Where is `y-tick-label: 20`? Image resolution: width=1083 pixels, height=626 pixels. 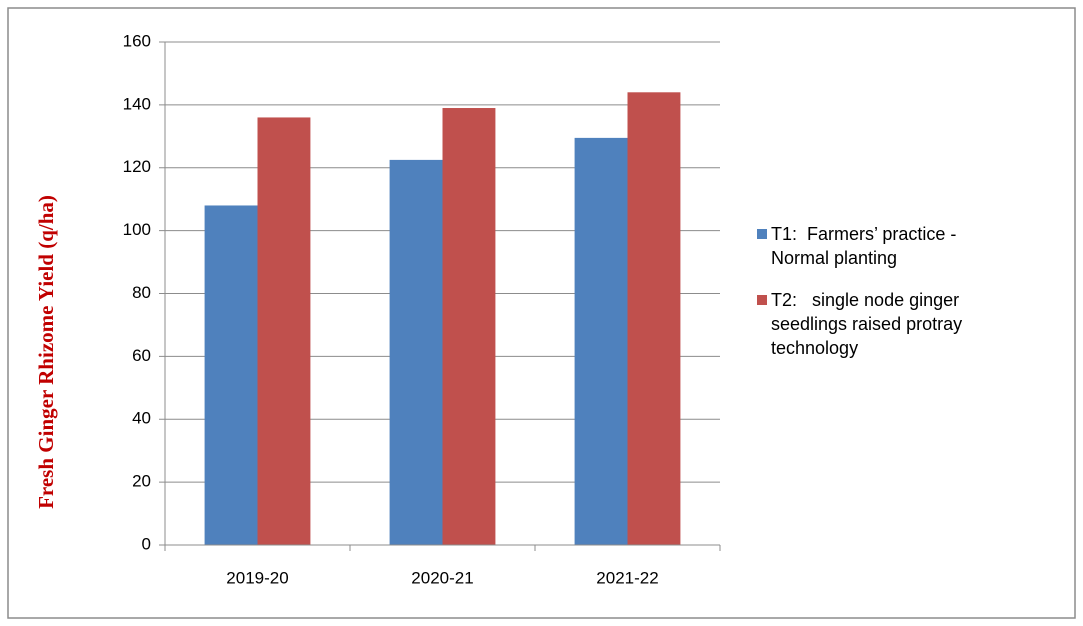 y-tick-label: 20 is located at coordinates (141, 481).